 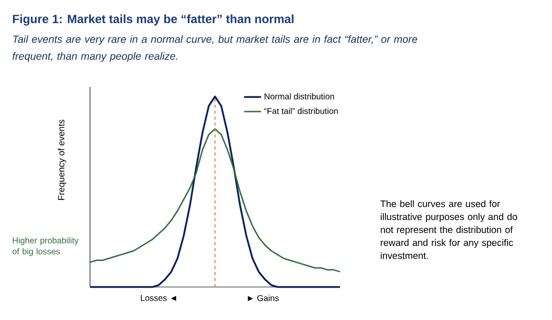 What do you see at coordinates (299, 96) in the screenshot?
I see `legend-label: Normal distribution` at bounding box center [299, 96].